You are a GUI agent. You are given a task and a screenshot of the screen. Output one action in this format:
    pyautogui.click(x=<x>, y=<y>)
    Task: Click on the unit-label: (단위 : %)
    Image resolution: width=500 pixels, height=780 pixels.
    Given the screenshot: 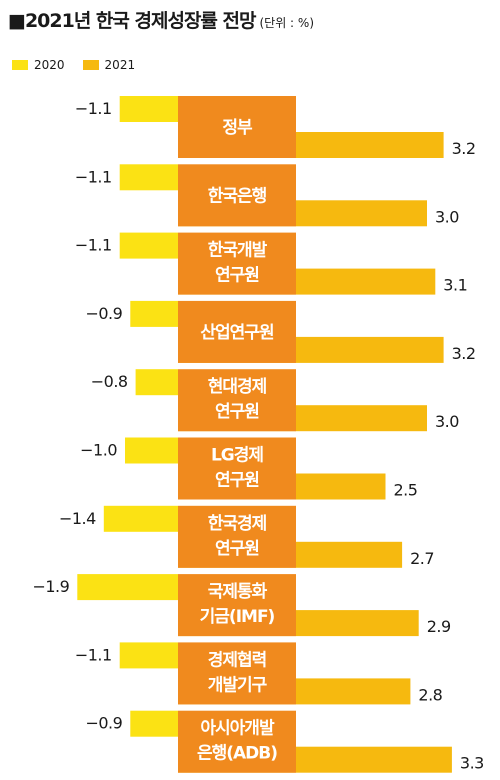 What is the action you would take?
    pyautogui.click(x=287, y=23)
    